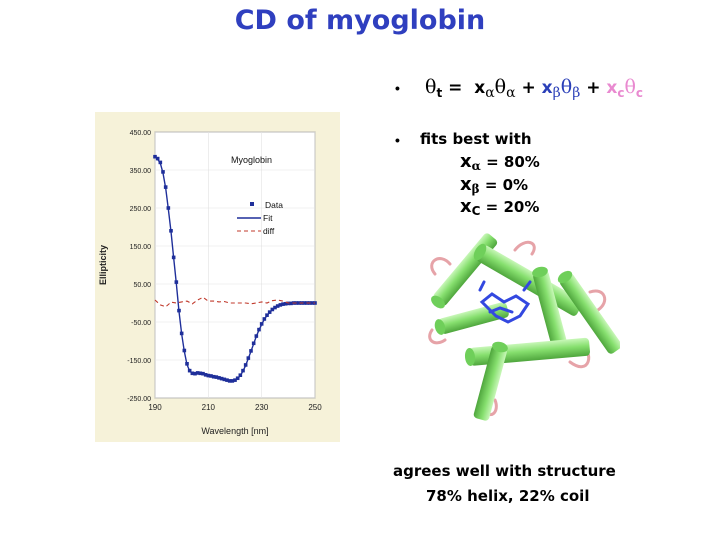  Describe the element at coordinates (252, 204) in the screenshot. I see `legend-data-marker` at that location.